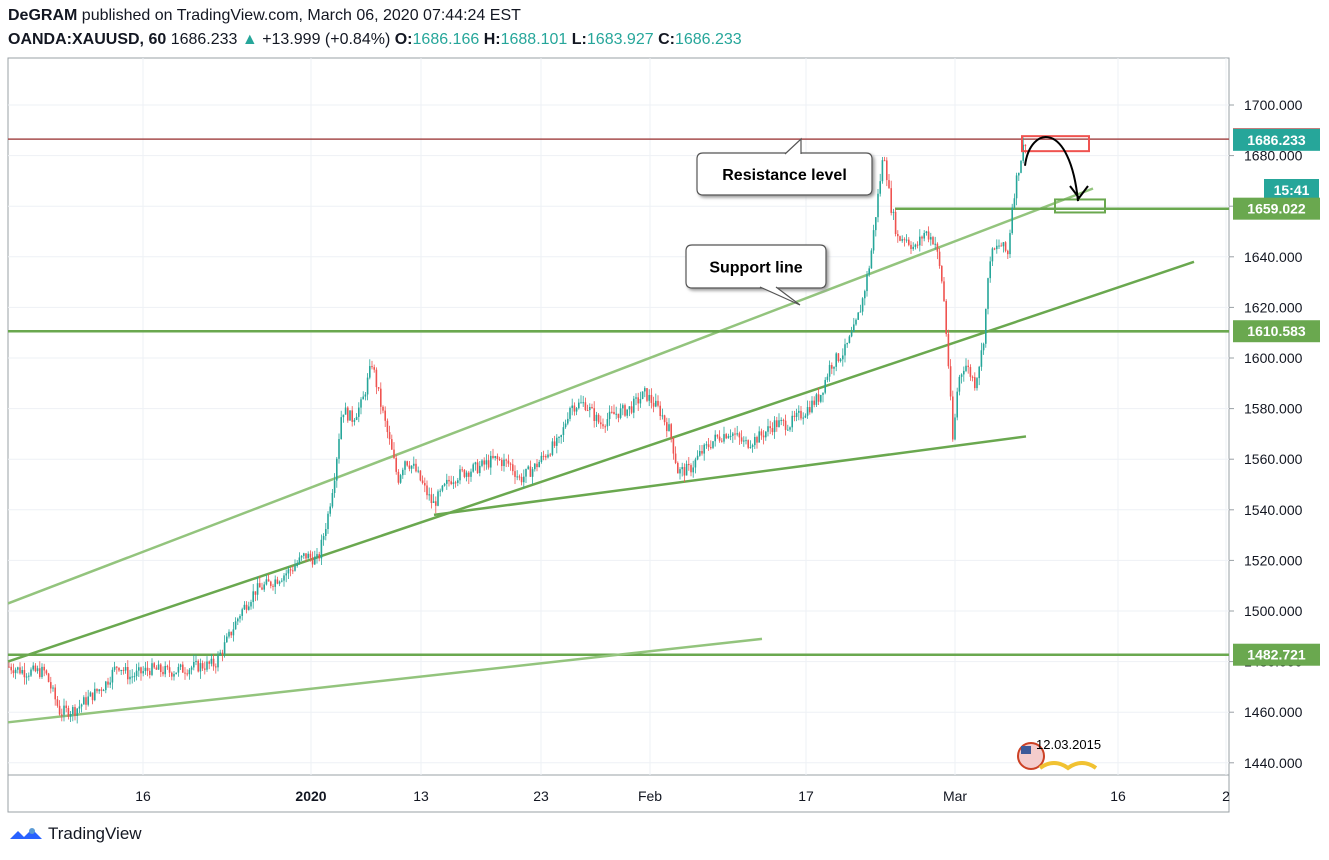 This screenshot has width=1329, height=860. What do you see at coordinates (421, 796) in the screenshot?
I see `x-tick-label: 13` at bounding box center [421, 796].